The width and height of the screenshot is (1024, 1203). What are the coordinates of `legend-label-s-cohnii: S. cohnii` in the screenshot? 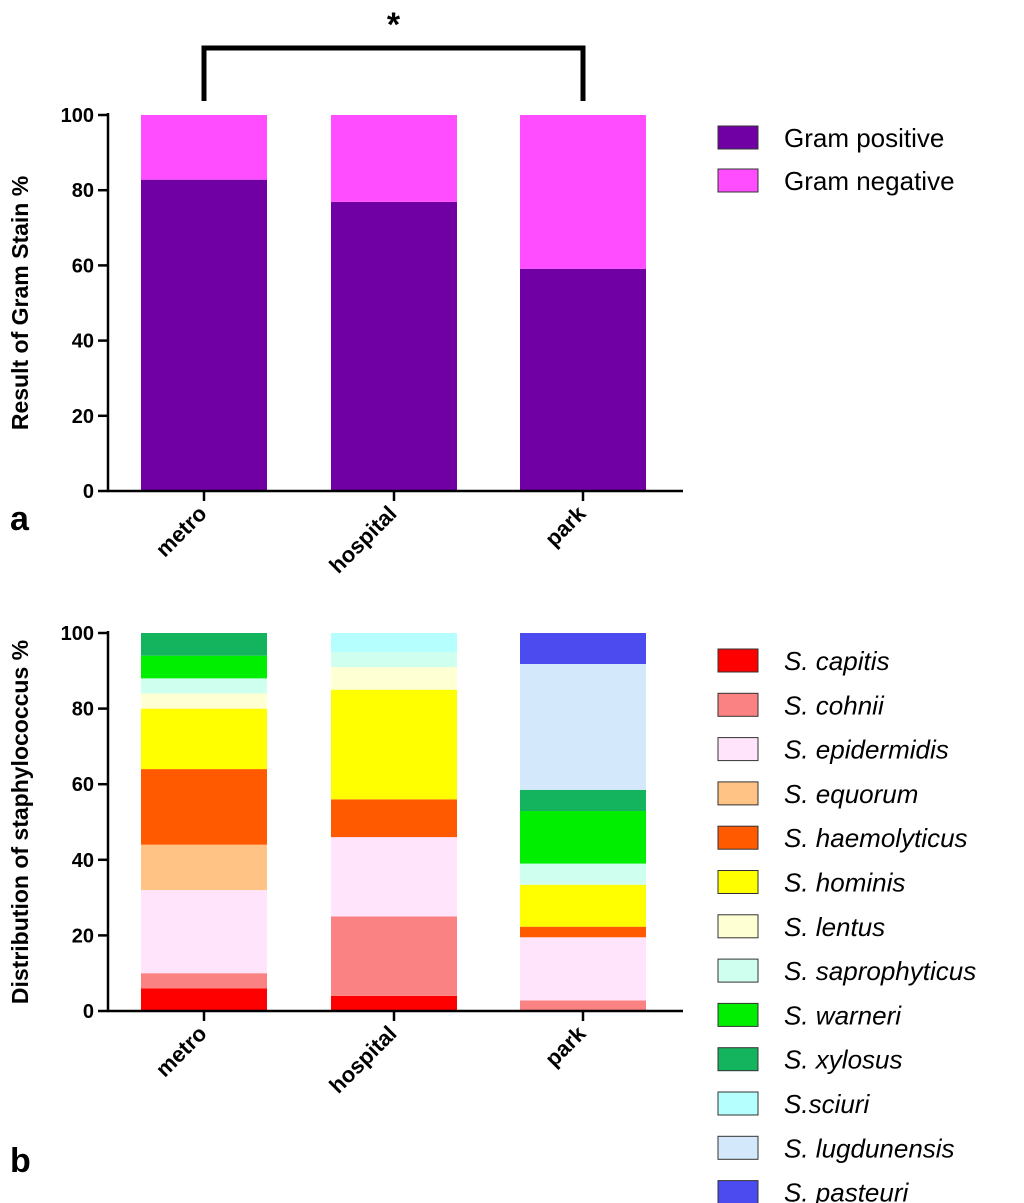 It's located at (834, 705).